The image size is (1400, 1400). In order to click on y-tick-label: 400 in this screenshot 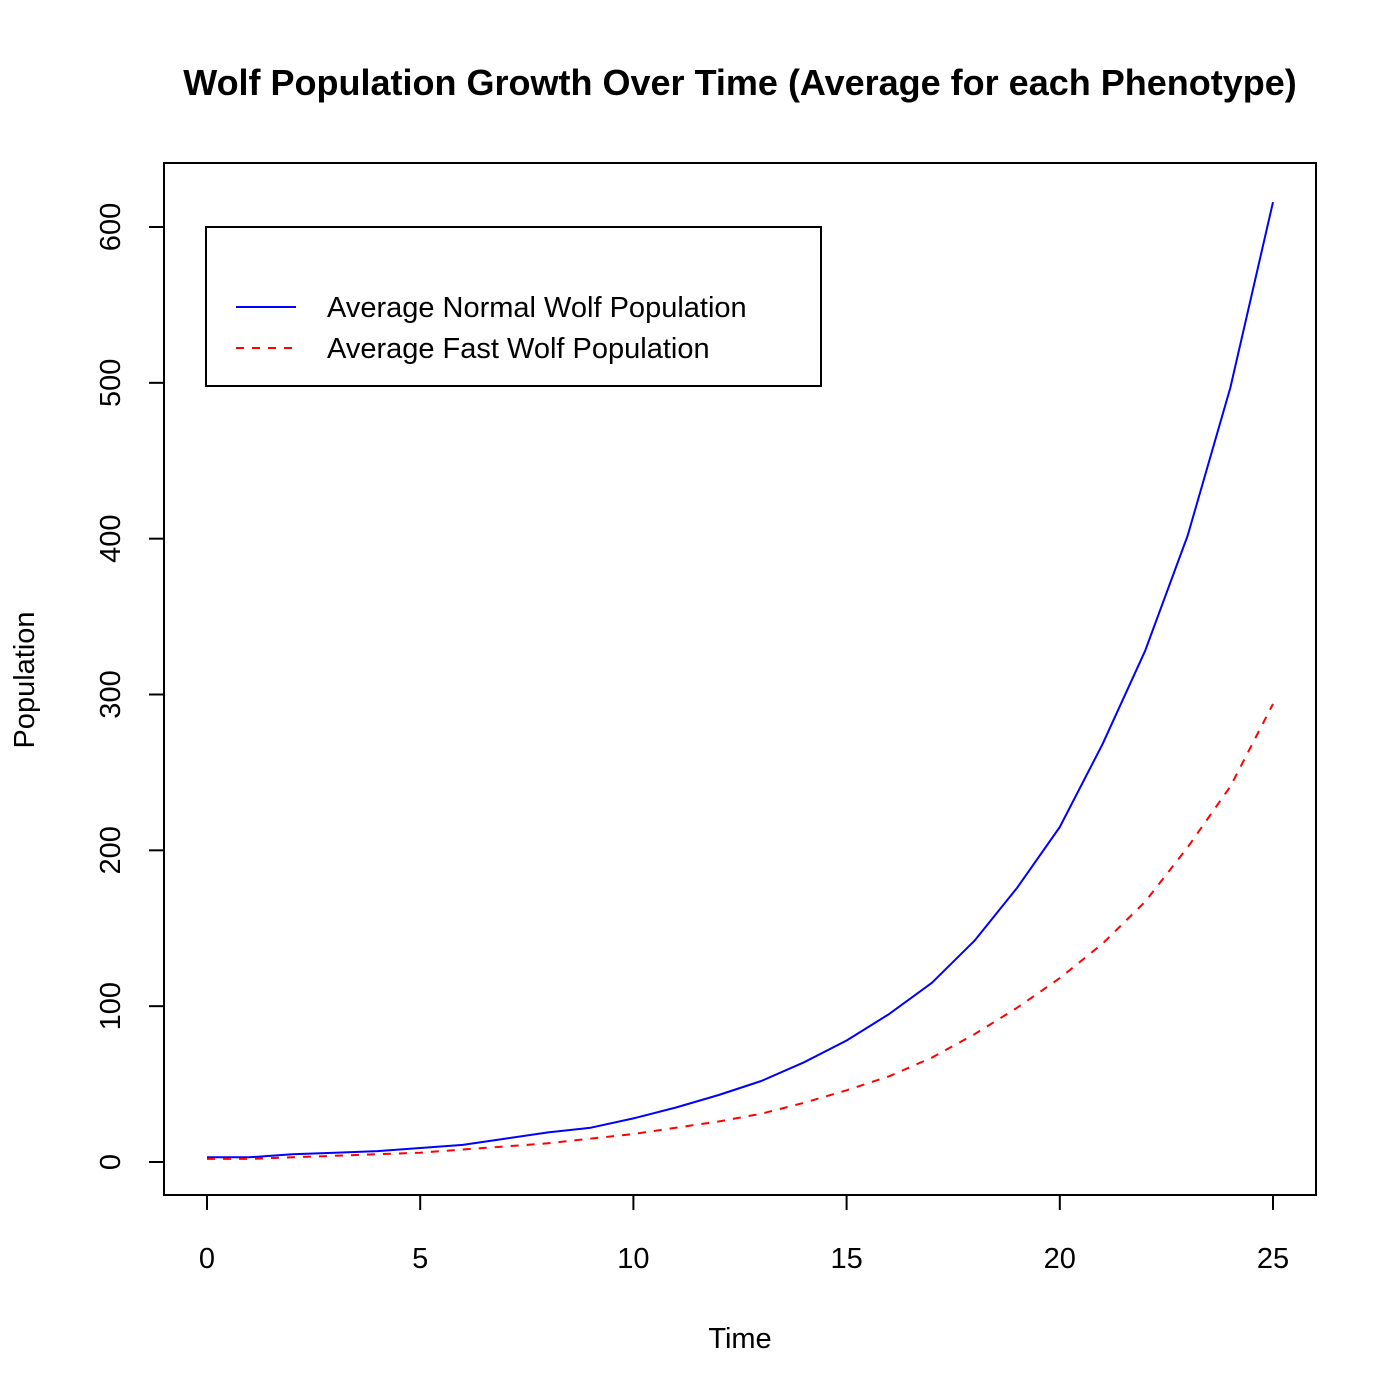, I will do `click(111, 538)`.